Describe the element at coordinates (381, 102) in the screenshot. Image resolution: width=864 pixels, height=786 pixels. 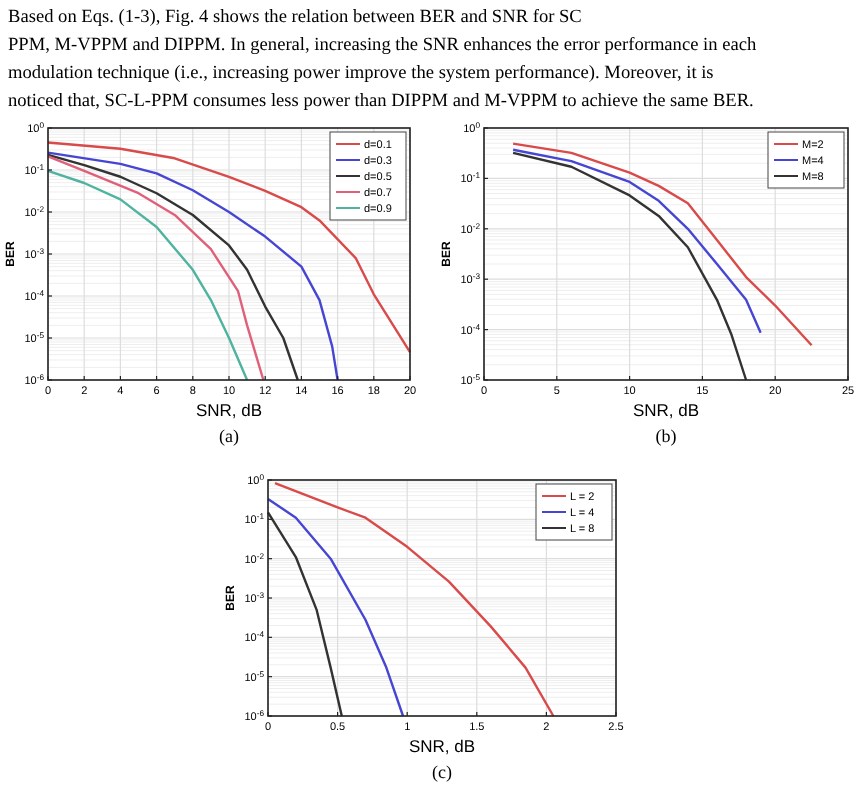
I see `text: noticed that, SC-L-PPM consumes less power than DIPPM and M-VPPM to achieve the same BER.` at that location.